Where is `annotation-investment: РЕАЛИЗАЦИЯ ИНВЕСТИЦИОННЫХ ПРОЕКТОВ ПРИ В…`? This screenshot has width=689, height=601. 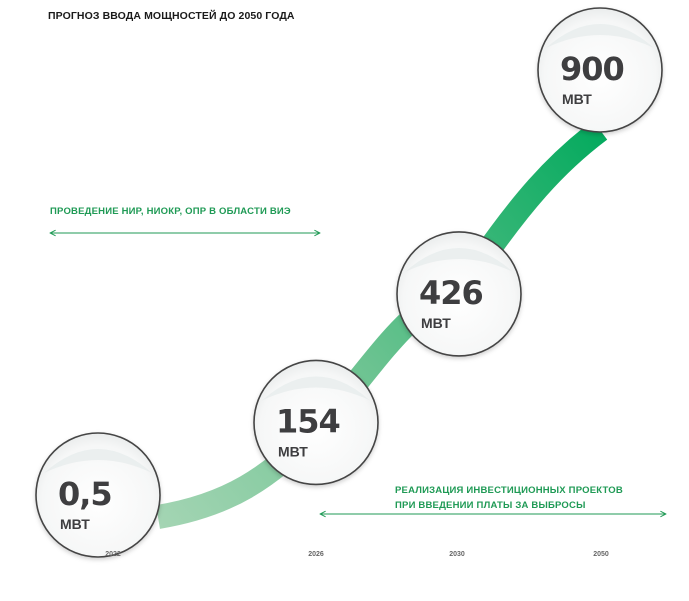 annotation-investment: РЕАЛИЗАЦИЯ ИНВЕСТИЦИОННЫХ ПРОЕКТОВ ПРИ В… is located at coordinates (509, 498).